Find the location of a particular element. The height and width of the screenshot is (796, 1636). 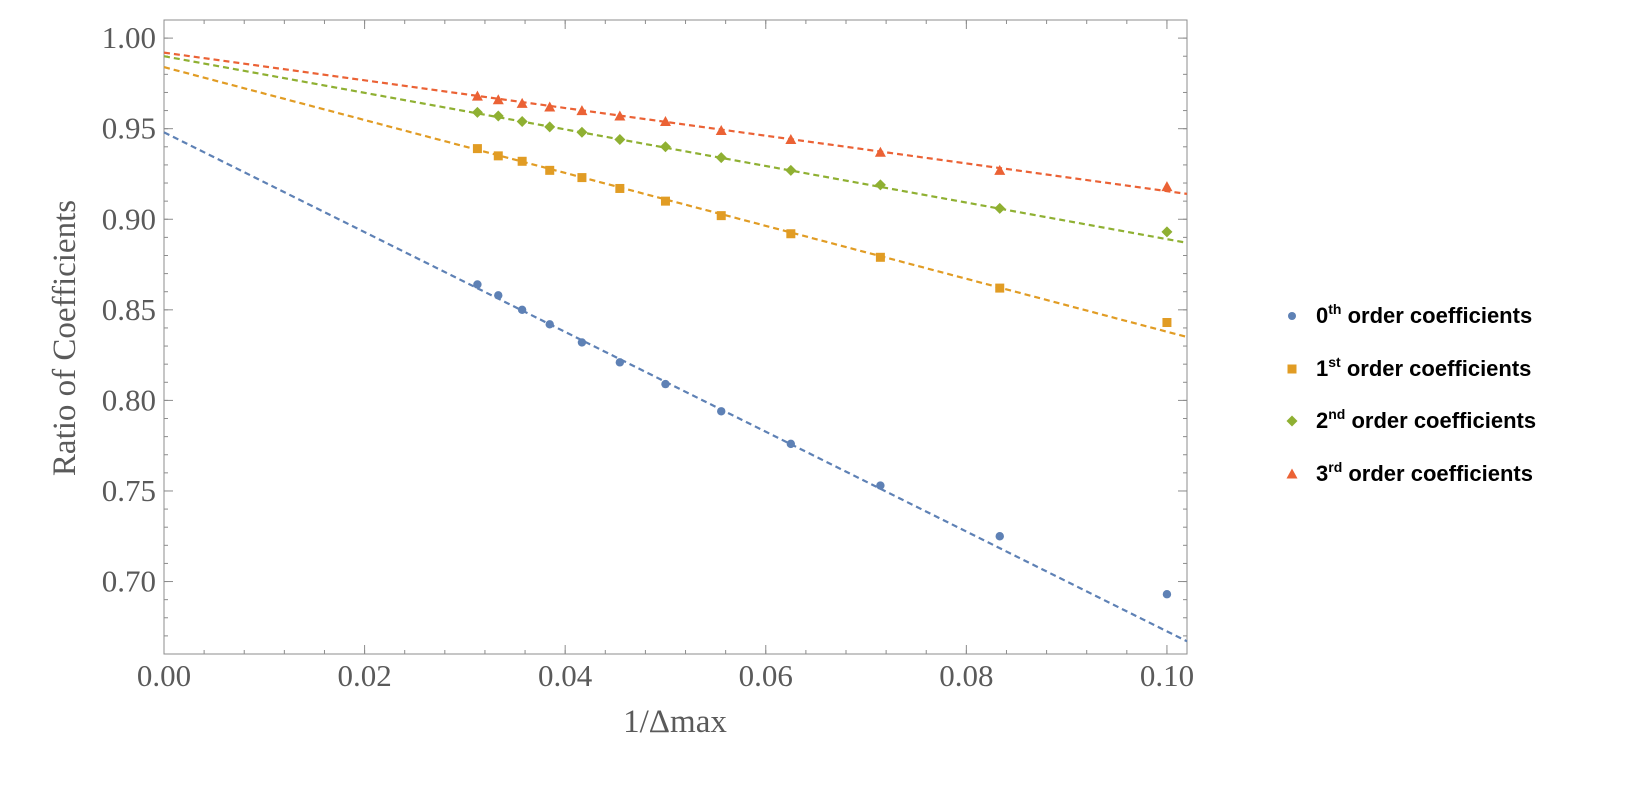

y-axis-title: Ratio of Coefficients is located at coordinates (65, 338).